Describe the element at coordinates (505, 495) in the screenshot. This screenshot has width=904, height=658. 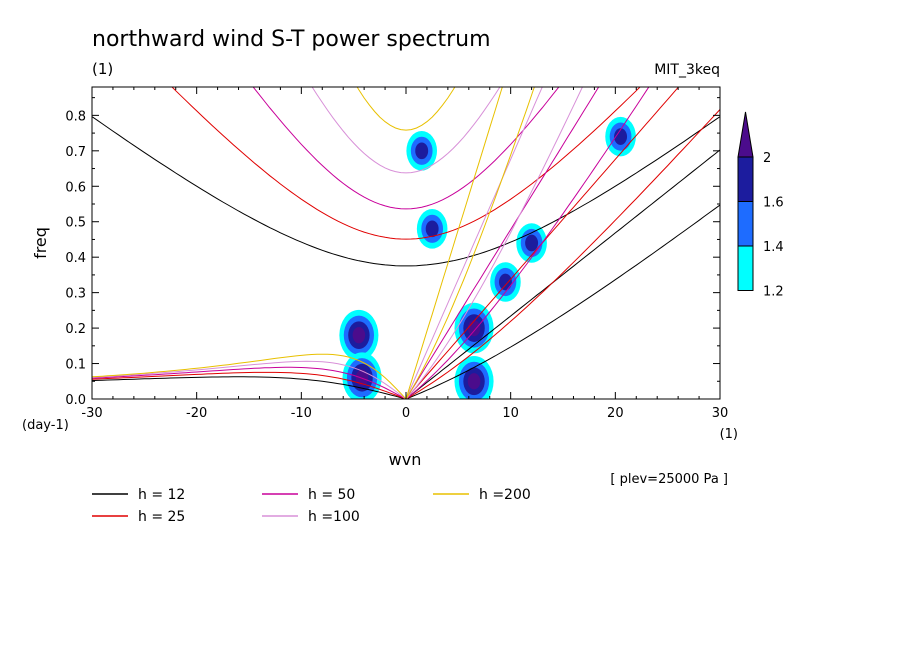
I see `legend-label: h =200` at that location.